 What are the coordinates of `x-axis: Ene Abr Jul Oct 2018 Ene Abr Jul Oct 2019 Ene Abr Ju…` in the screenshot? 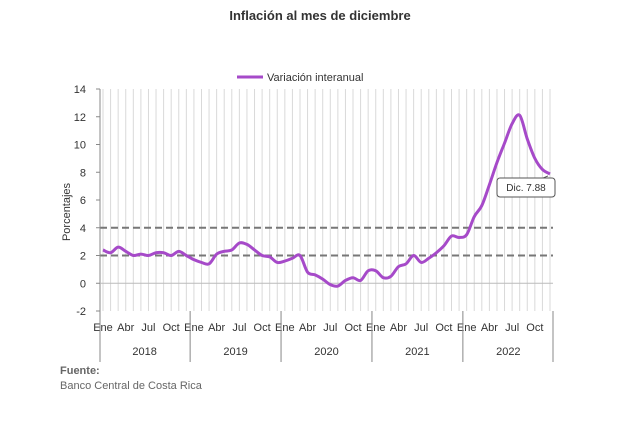 It's located at (323, 336).